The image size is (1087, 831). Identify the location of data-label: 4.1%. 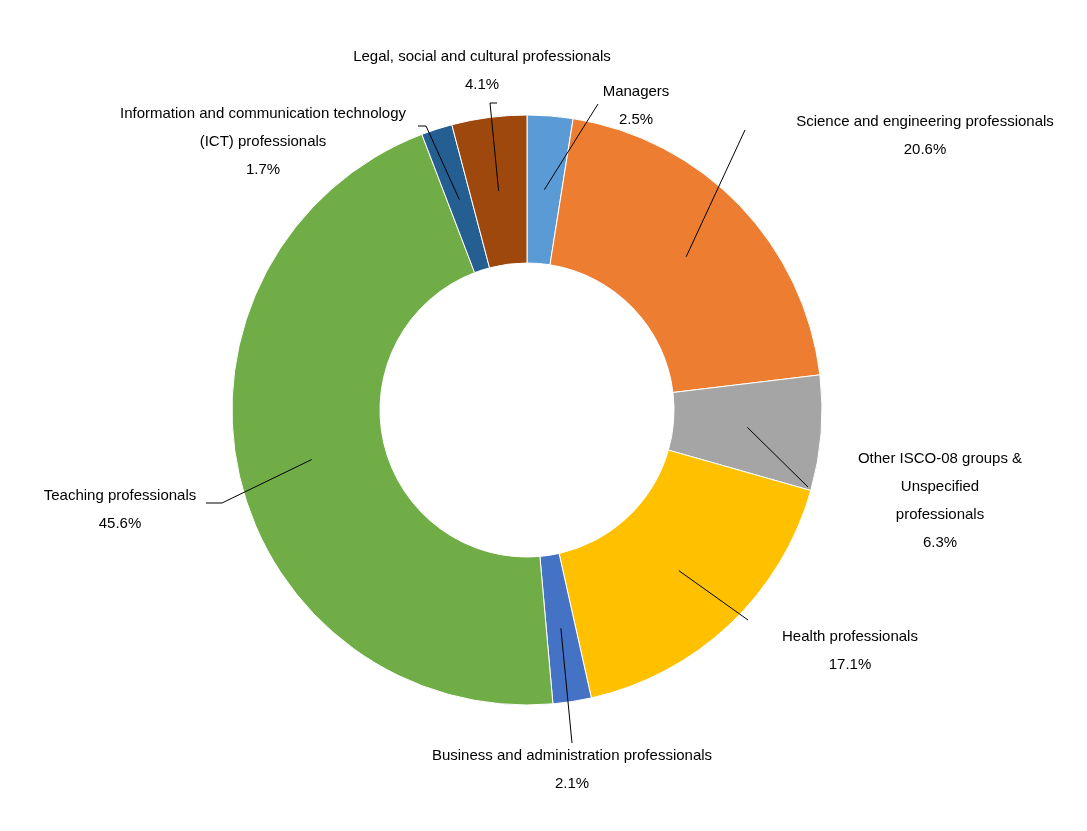
(482, 83).